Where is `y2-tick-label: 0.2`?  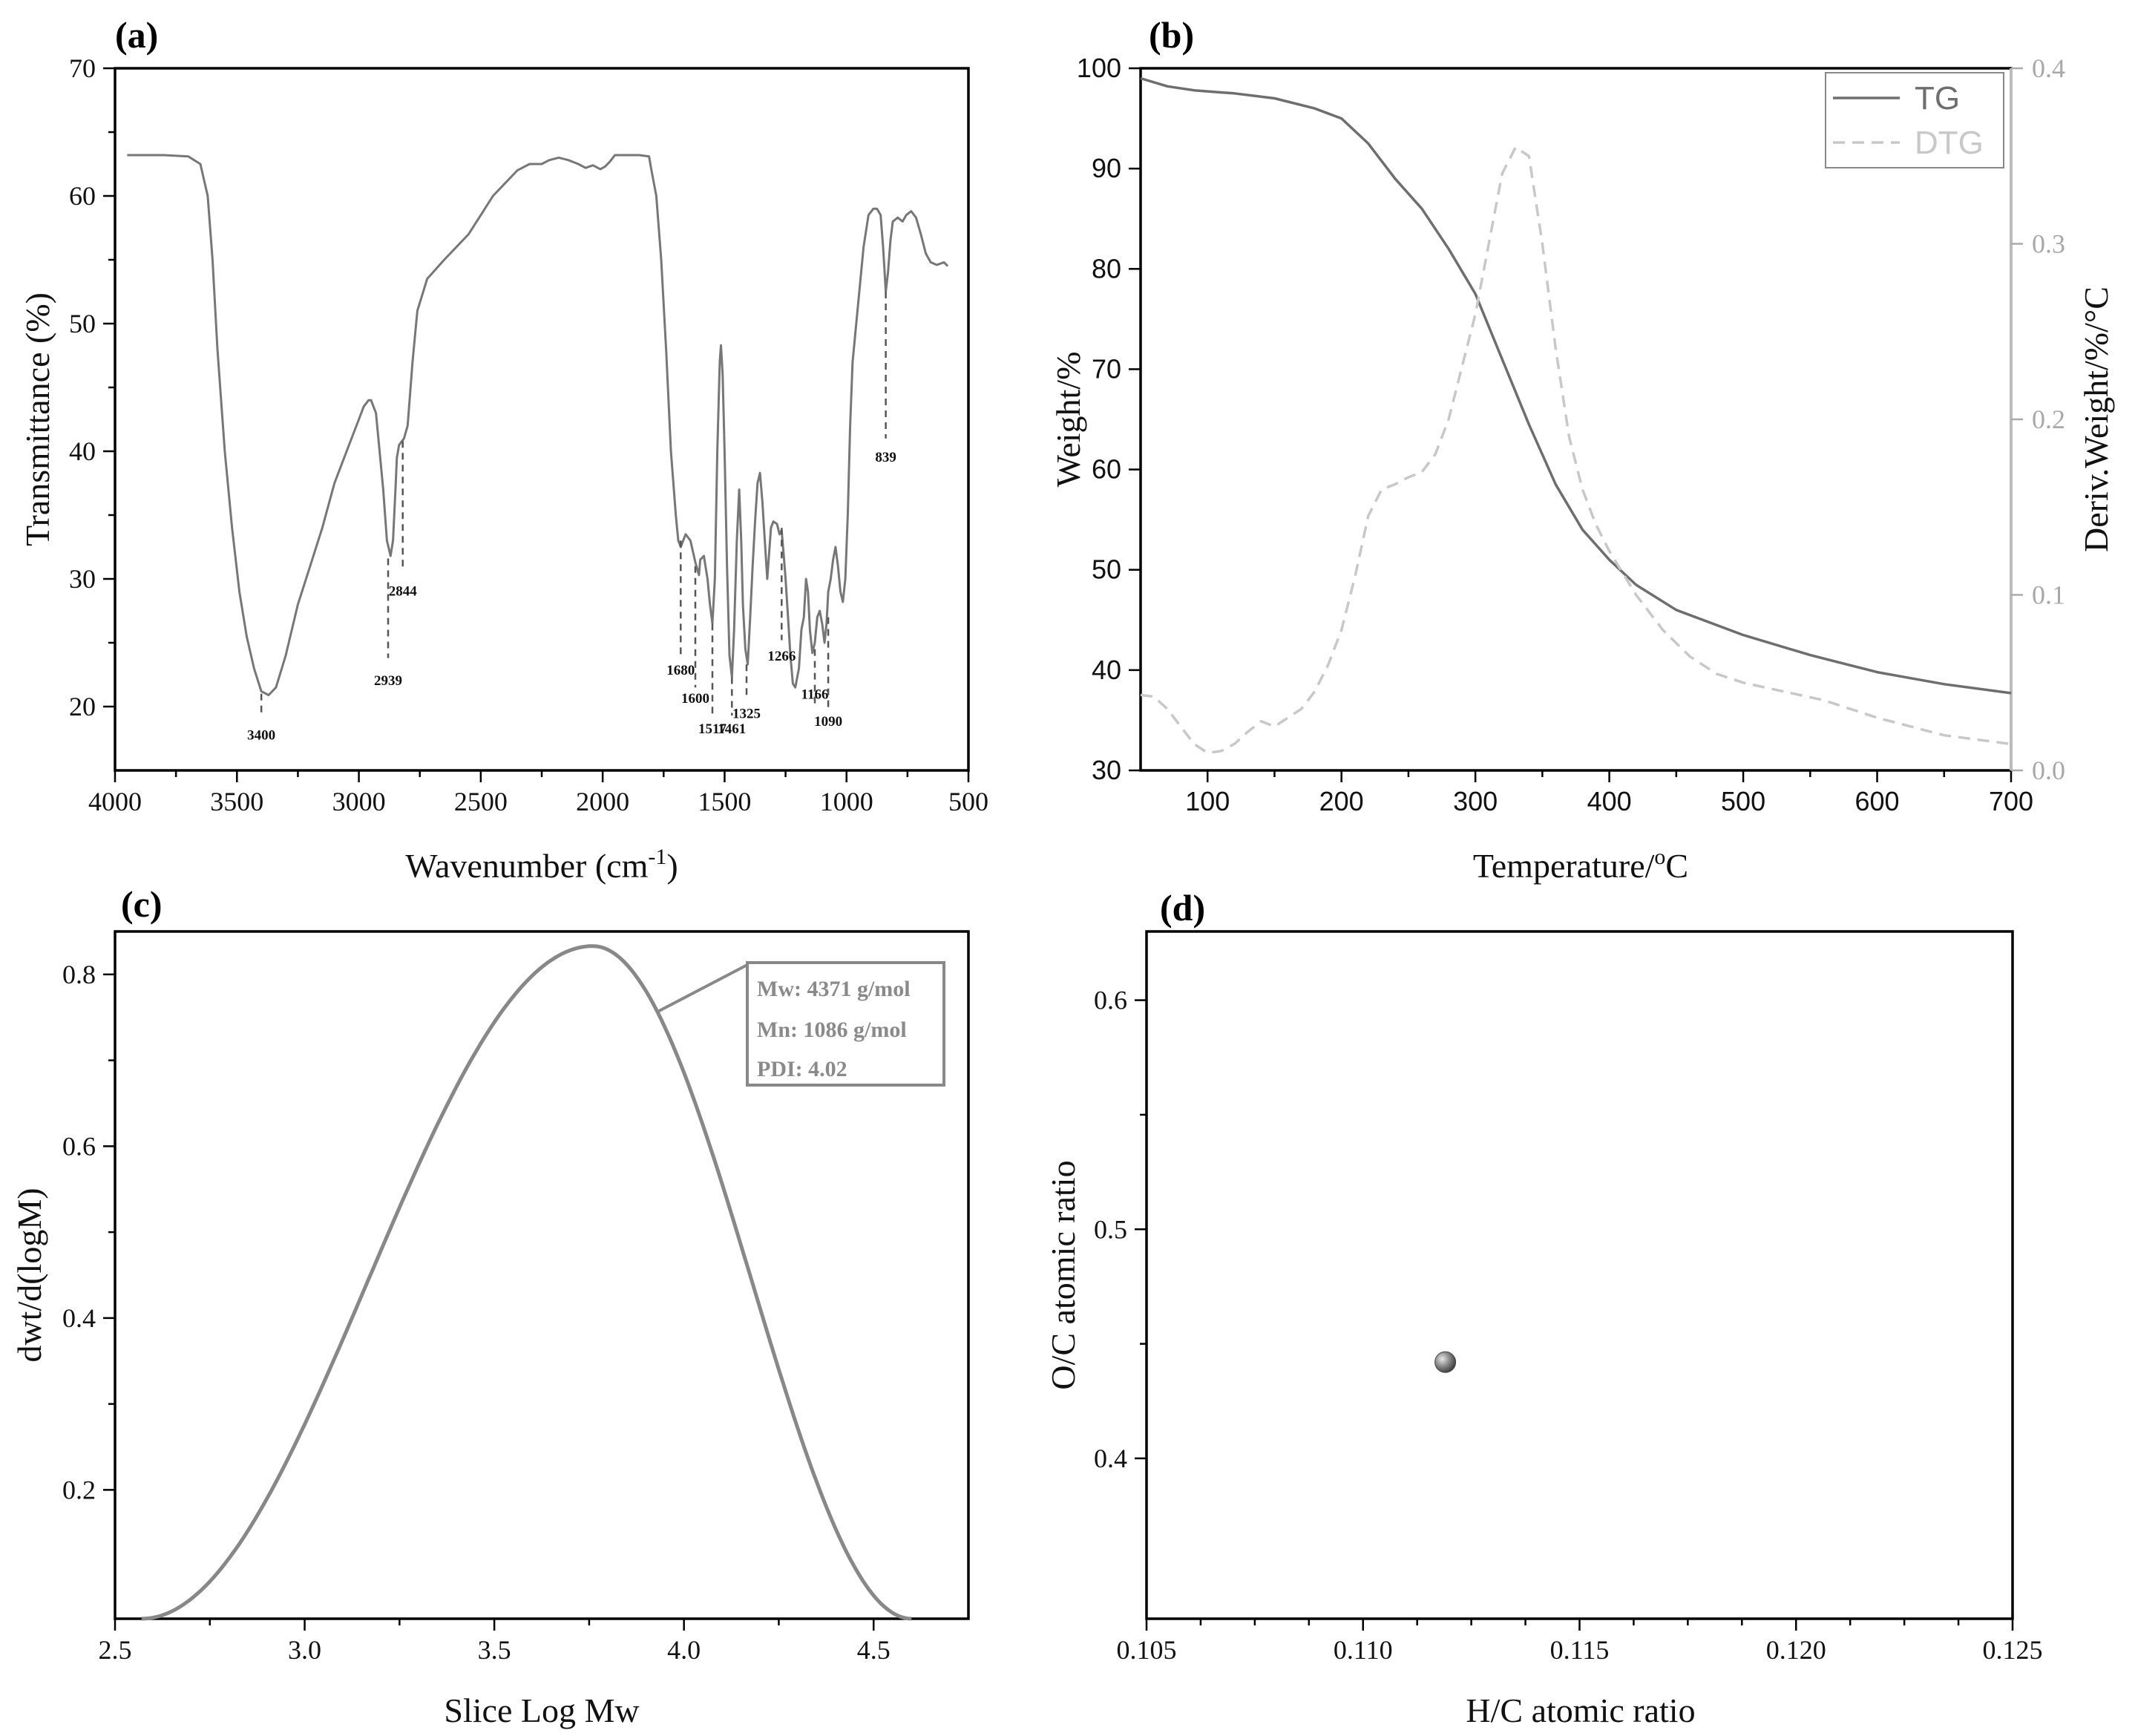 y2-tick-label: 0.2 is located at coordinates (2048, 419).